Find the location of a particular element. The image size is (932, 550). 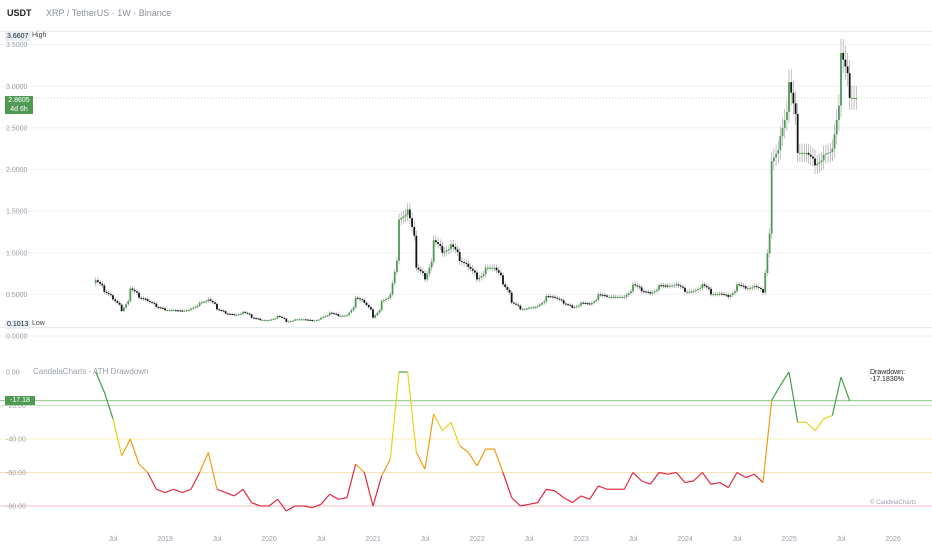

high-label: High is located at coordinates (39, 35).